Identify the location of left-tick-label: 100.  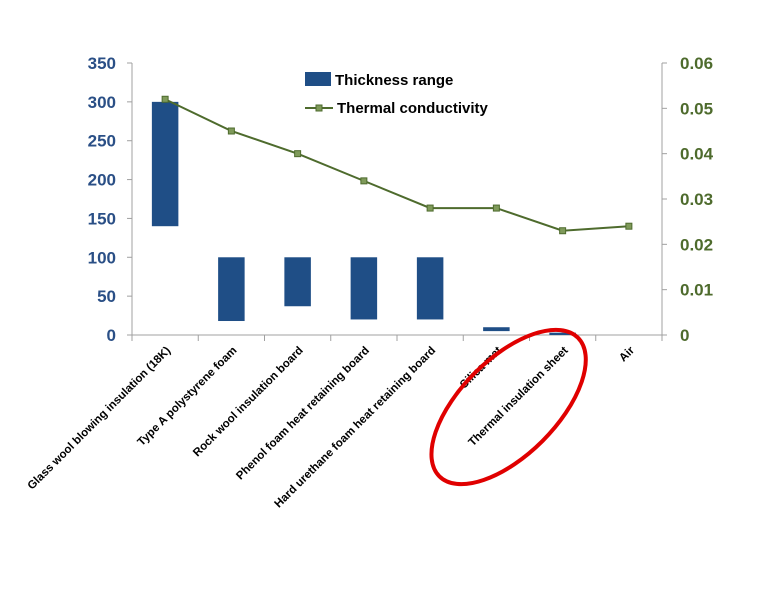
(102, 257).